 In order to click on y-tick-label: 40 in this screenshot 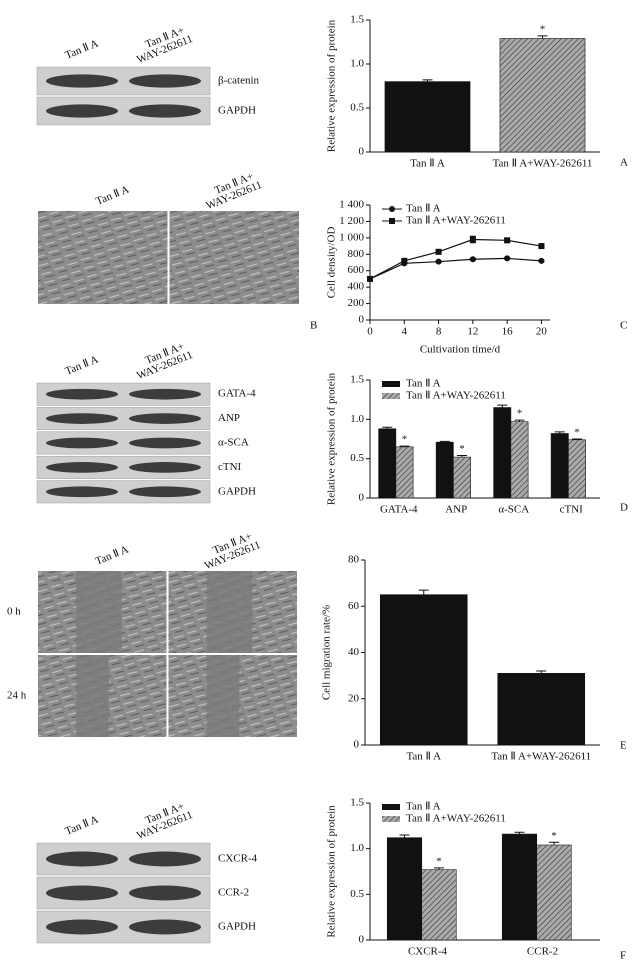, I will do `click(354, 652)`.